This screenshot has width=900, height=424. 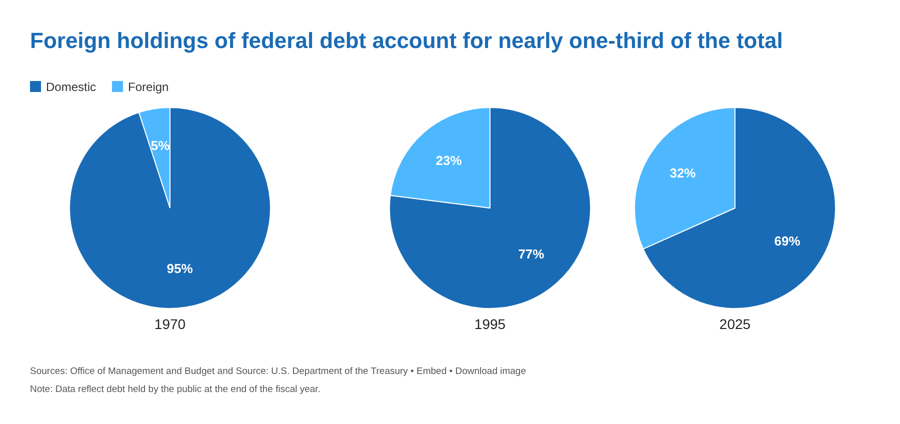 I want to click on data-label: 77%, so click(x=531, y=254).